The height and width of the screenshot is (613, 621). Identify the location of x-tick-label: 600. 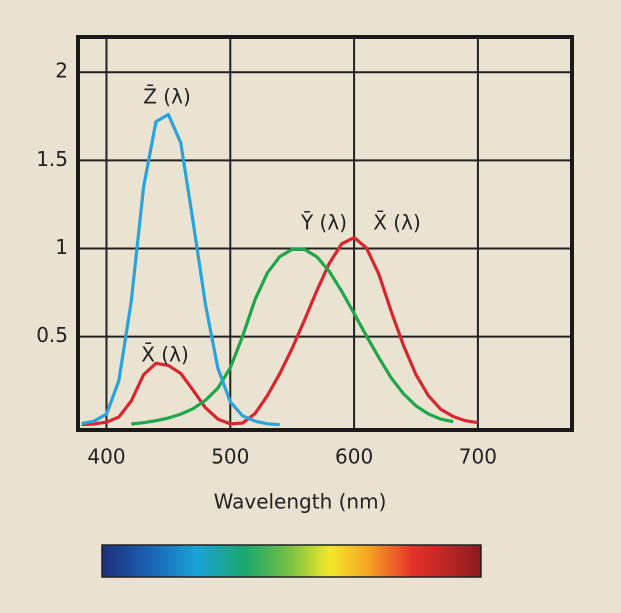
(354, 457).